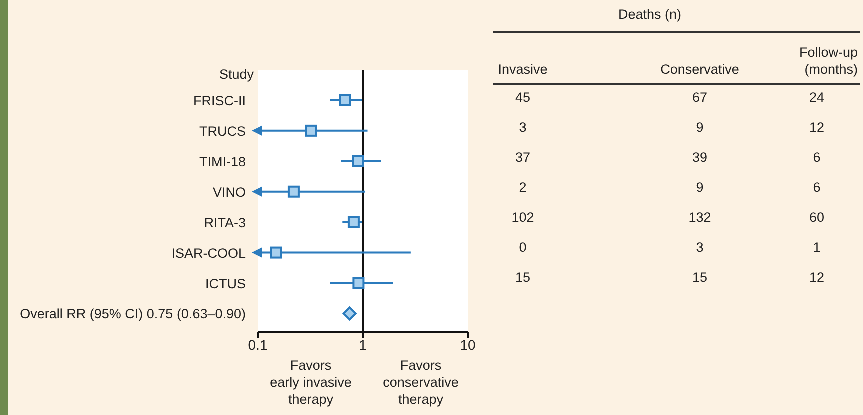 The image size is (863, 415). I want to click on text: 37, so click(523, 157).